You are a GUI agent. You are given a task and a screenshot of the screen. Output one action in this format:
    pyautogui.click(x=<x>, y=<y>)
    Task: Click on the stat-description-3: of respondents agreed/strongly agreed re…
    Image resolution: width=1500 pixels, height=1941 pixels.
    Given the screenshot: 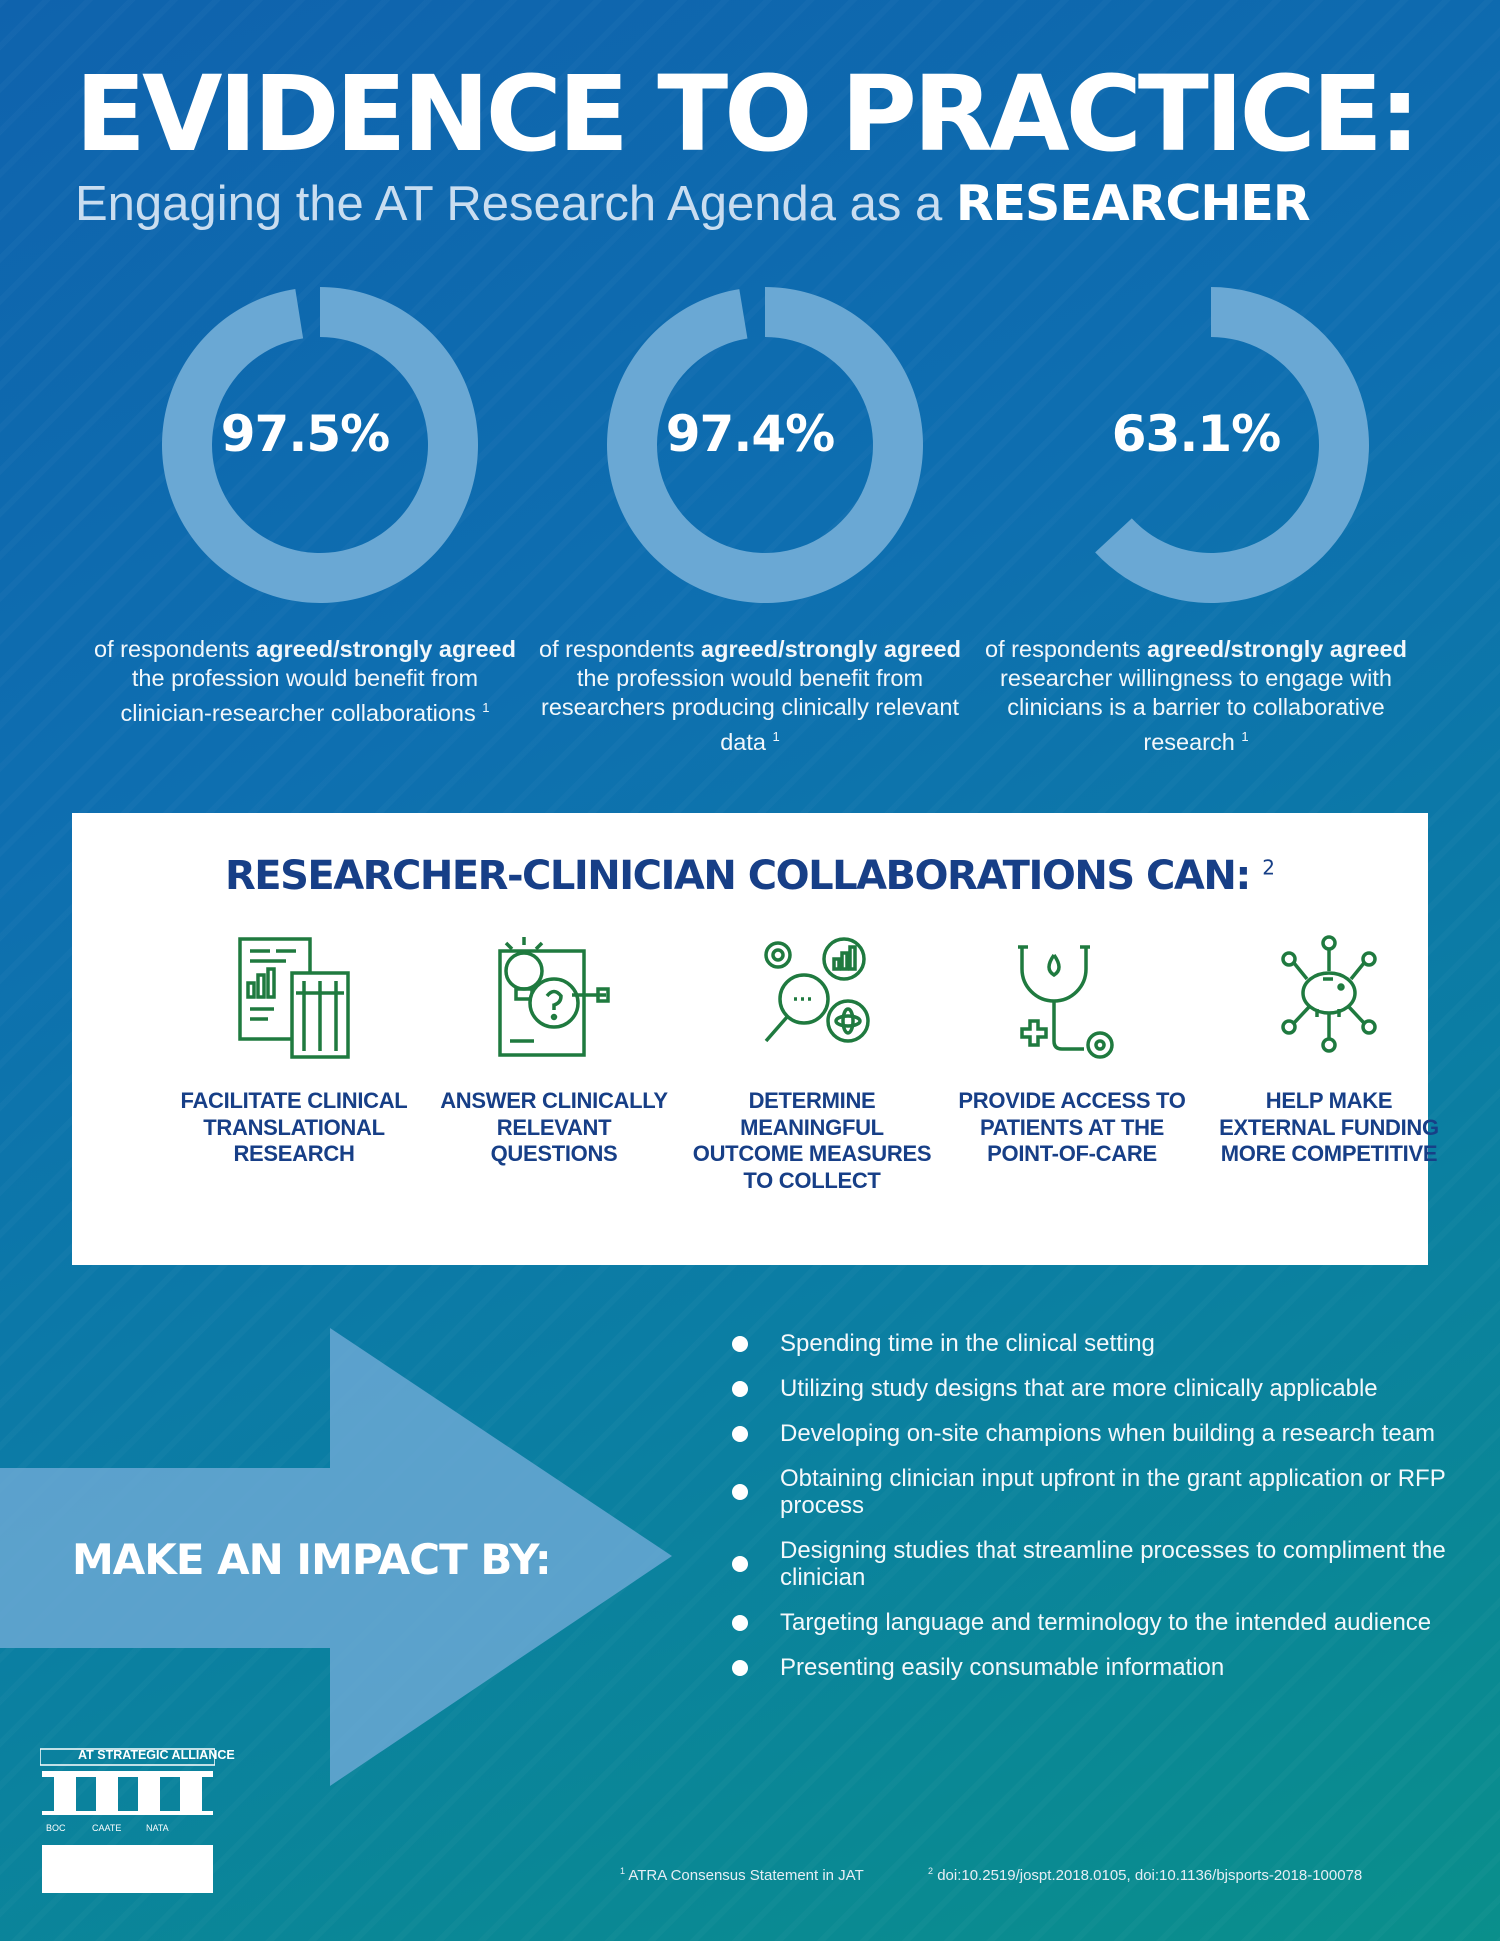 What is the action you would take?
    pyautogui.click(x=1196, y=695)
    